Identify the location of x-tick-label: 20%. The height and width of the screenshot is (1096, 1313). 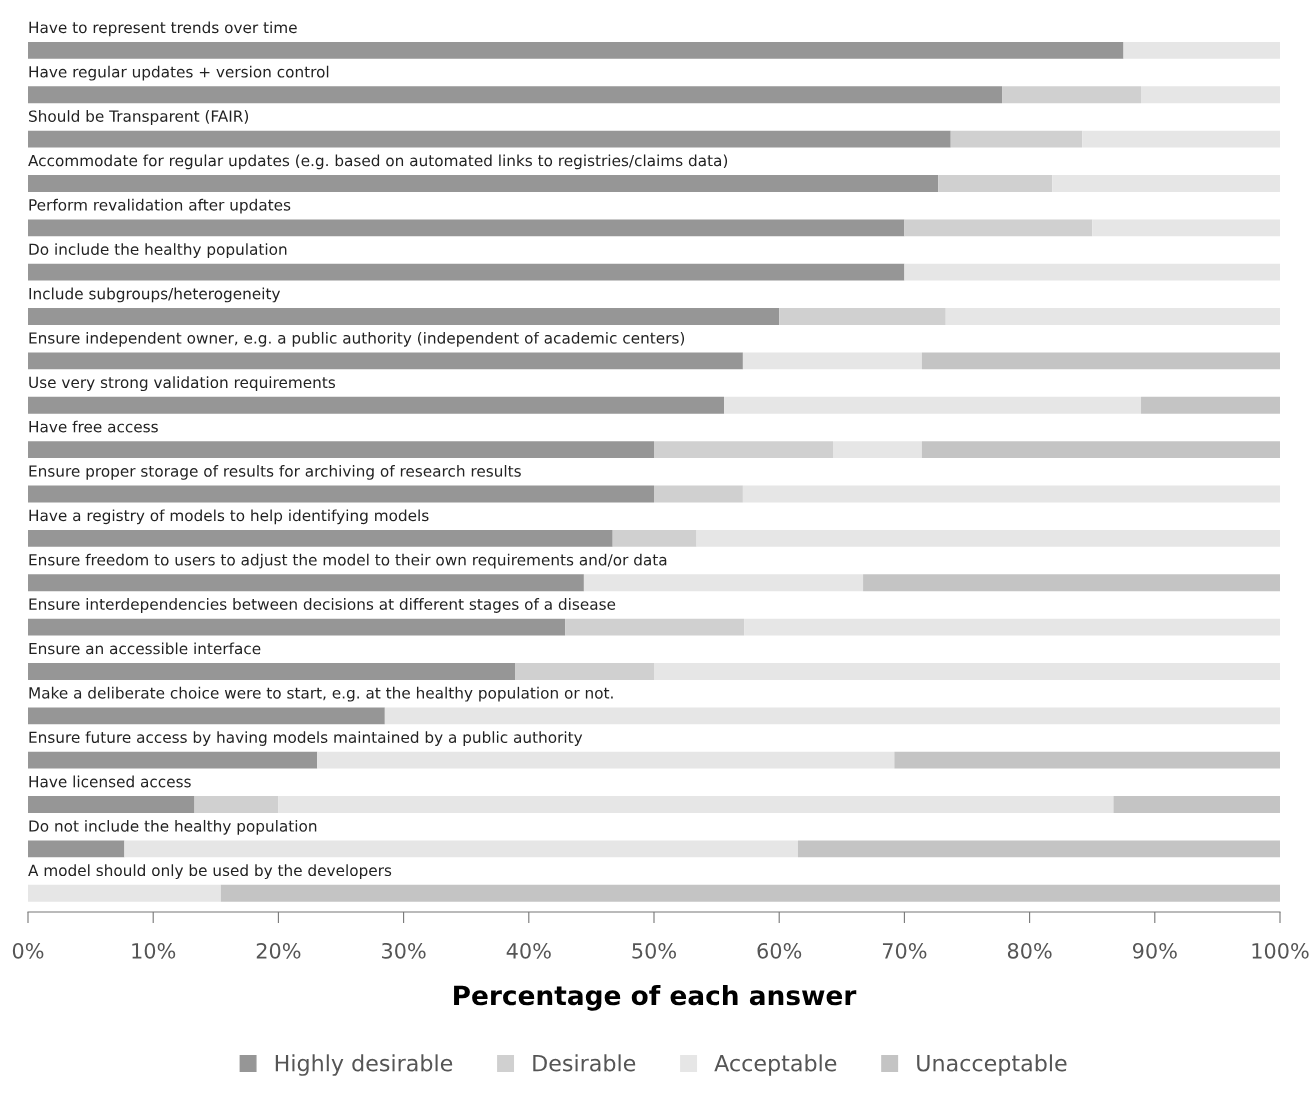
(278, 950).